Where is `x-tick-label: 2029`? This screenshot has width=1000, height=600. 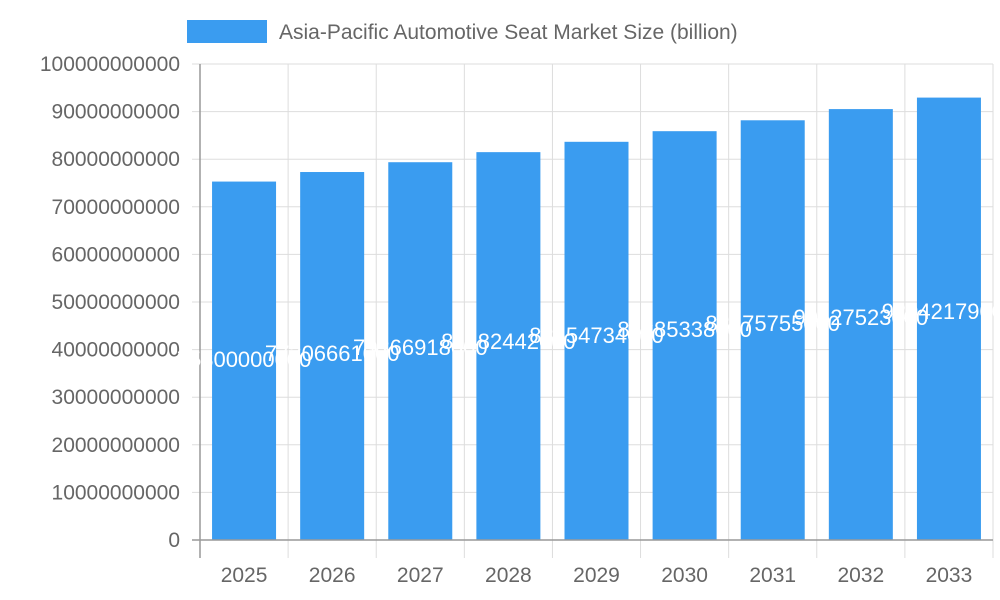 x-tick-label: 2029 is located at coordinates (596, 575).